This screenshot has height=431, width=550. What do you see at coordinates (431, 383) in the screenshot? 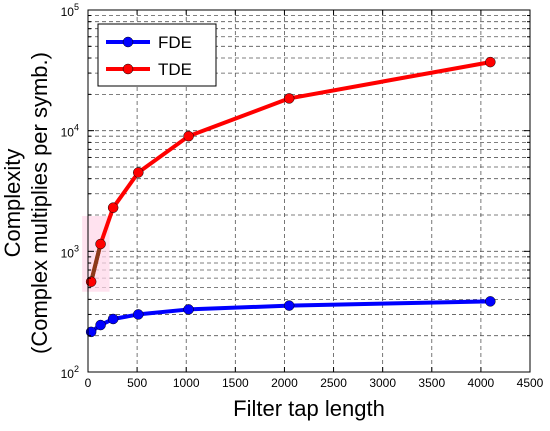
I see `x-tick-label-7: 3500` at bounding box center [431, 383].